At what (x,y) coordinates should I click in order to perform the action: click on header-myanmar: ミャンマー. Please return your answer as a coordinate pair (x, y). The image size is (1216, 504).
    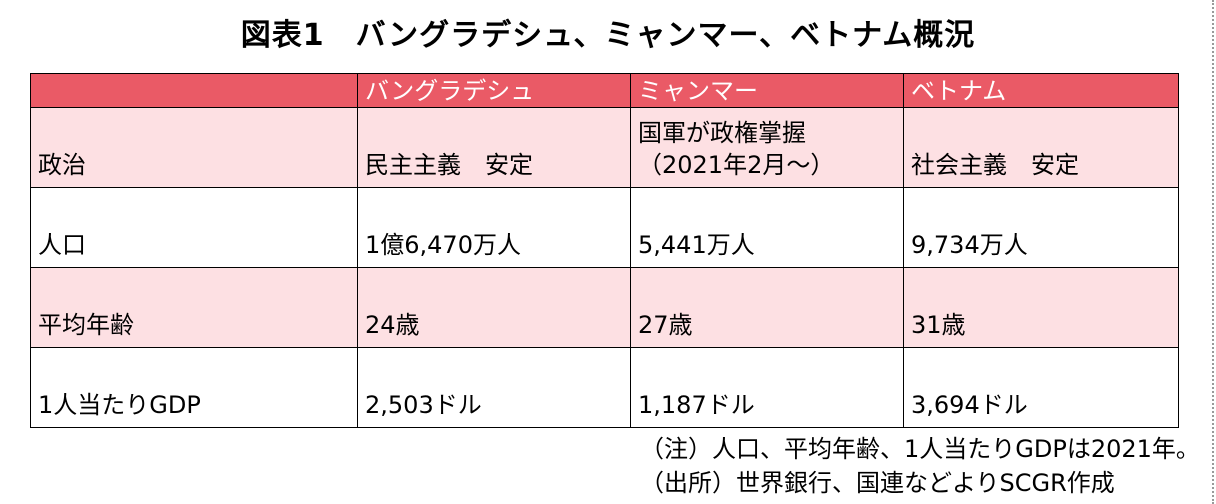
    Looking at the image, I should click on (767, 90).